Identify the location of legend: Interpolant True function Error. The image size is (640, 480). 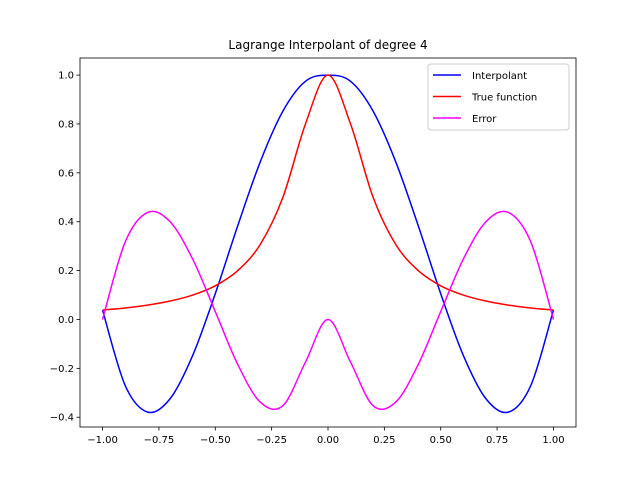
(498, 97).